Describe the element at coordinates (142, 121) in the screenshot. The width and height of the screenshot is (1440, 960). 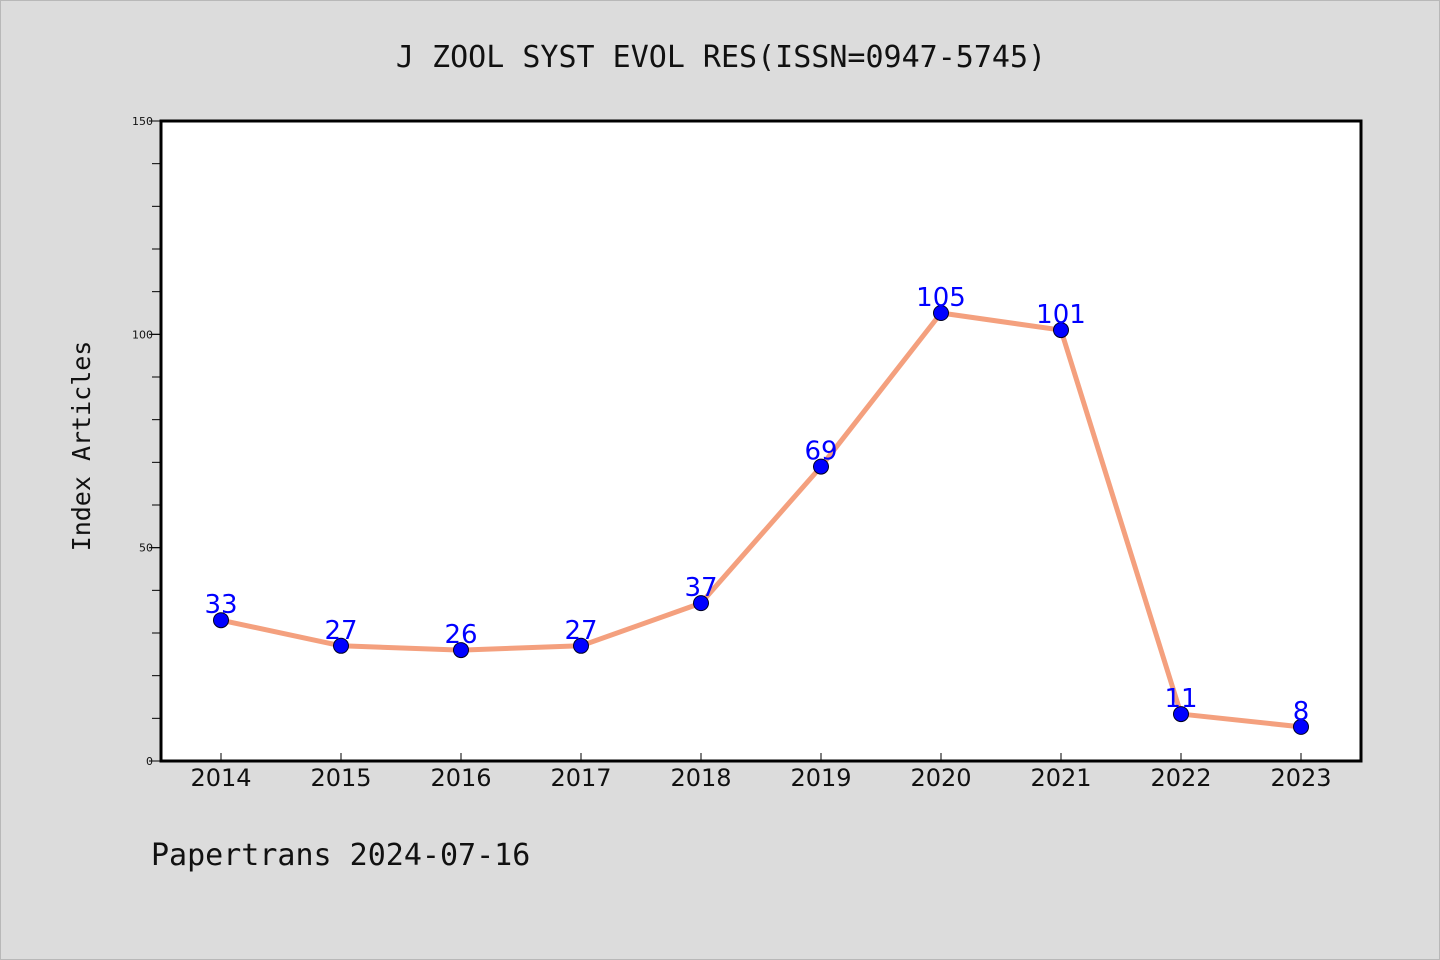
I see `y-tick-label: 150` at that location.